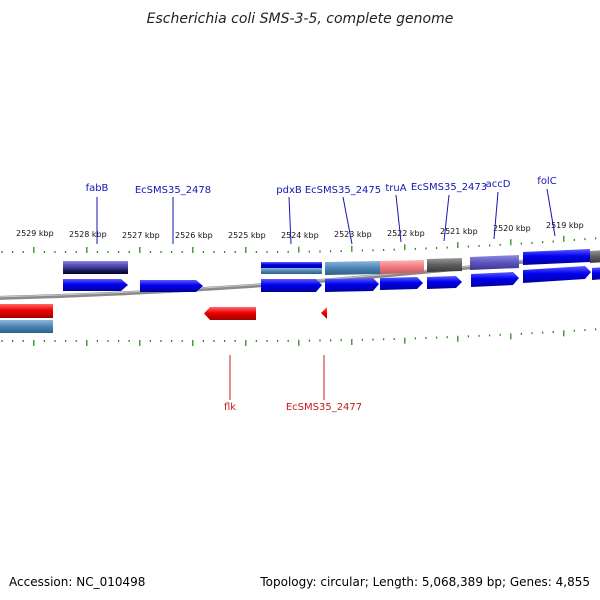 The height and width of the screenshot is (600, 600). What do you see at coordinates (291, 285) in the screenshot?
I see `cds-arrow-pdxB` at bounding box center [291, 285].